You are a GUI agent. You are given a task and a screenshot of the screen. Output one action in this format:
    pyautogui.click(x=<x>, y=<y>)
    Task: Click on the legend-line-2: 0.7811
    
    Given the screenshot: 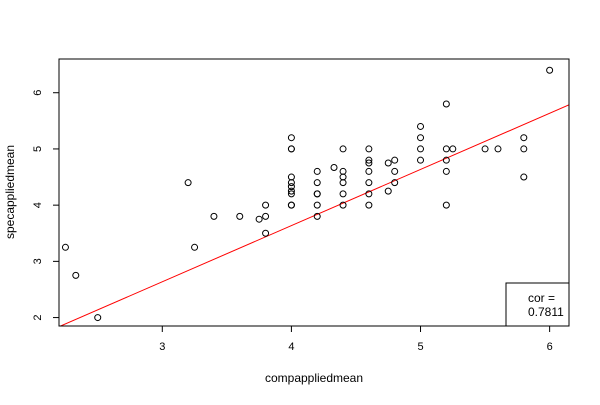 What is the action you would take?
    pyautogui.click(x=546, y=312)
    